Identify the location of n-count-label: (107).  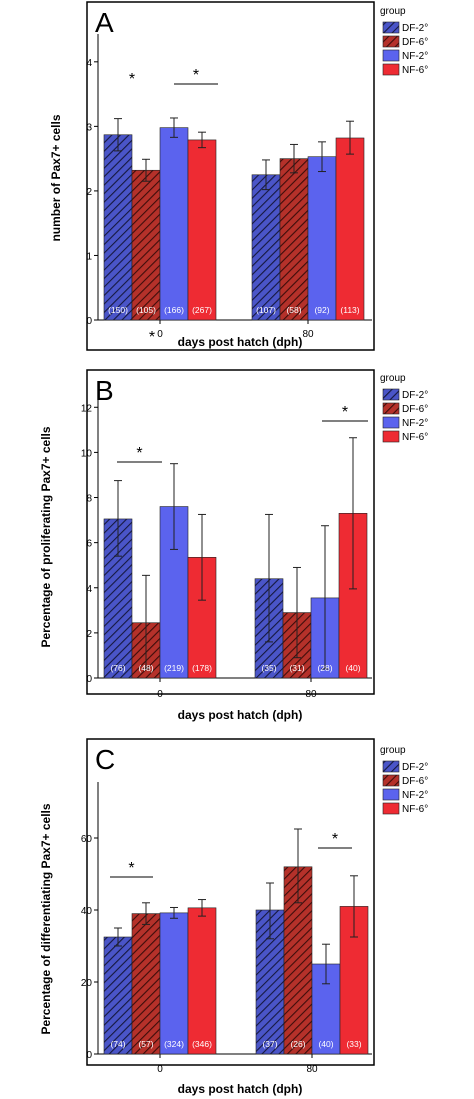
(266, 310).